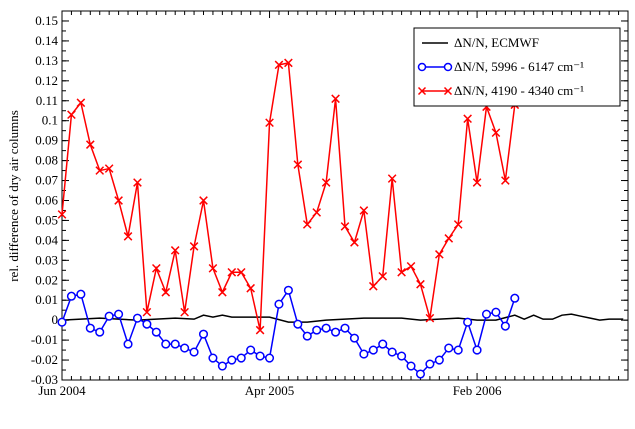 Image resolution: width=635 pixels, height=429 pixels. What do you see at coordinates (46, 60) in the screenshot?
I see `y-tick-label: 0.13` at bounding box center [46, 60].